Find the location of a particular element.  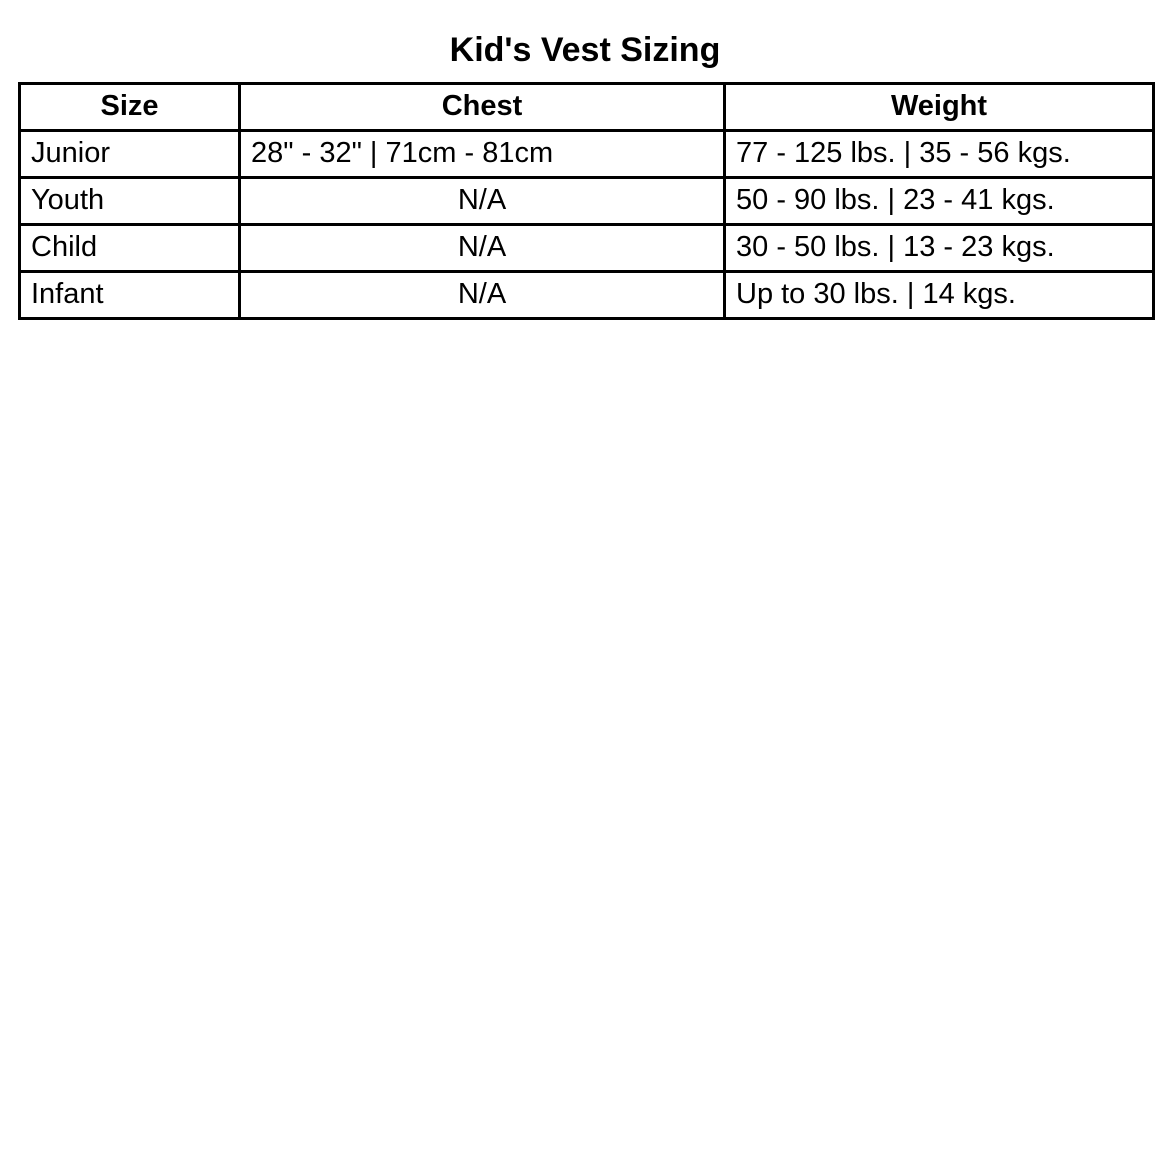

table-row-infant: Infant N/A Up to 30 lbs. | 14 kgs. is located at coordinates (586, 294).